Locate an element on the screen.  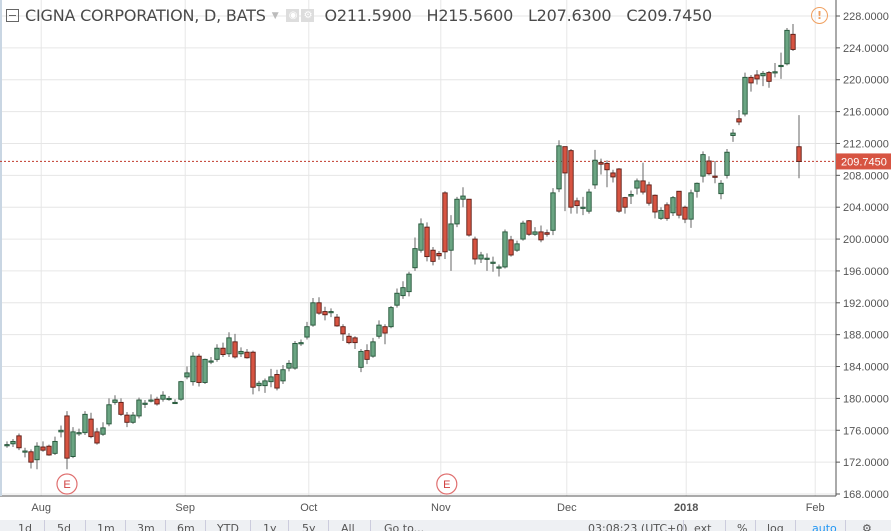
chevron-down-icon: ▼ is located at coordinates (275, 15).